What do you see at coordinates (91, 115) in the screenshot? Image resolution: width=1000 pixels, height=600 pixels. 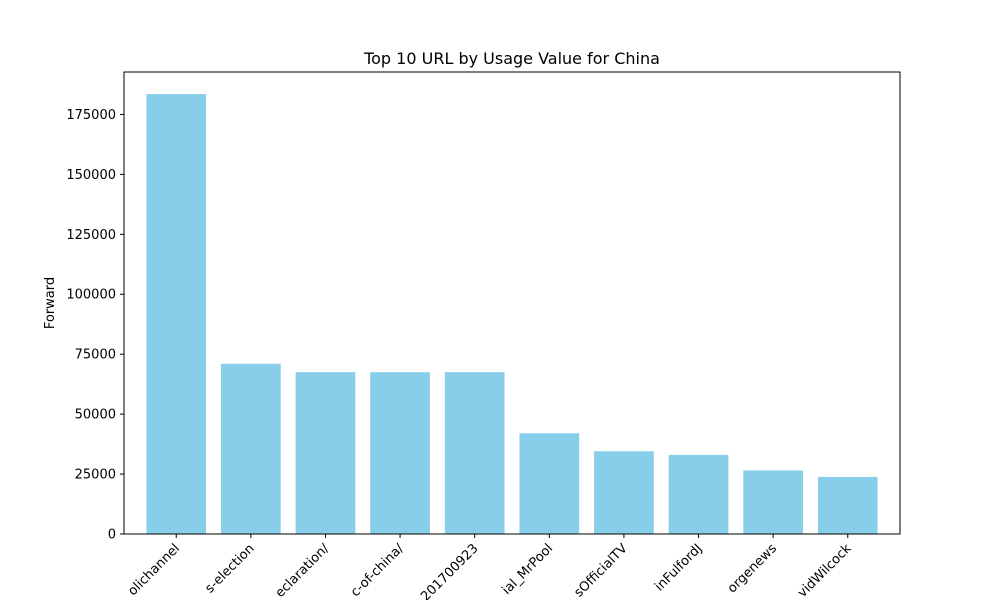 I see `y-tick-label: 175000` at bounding box center [91, 115].